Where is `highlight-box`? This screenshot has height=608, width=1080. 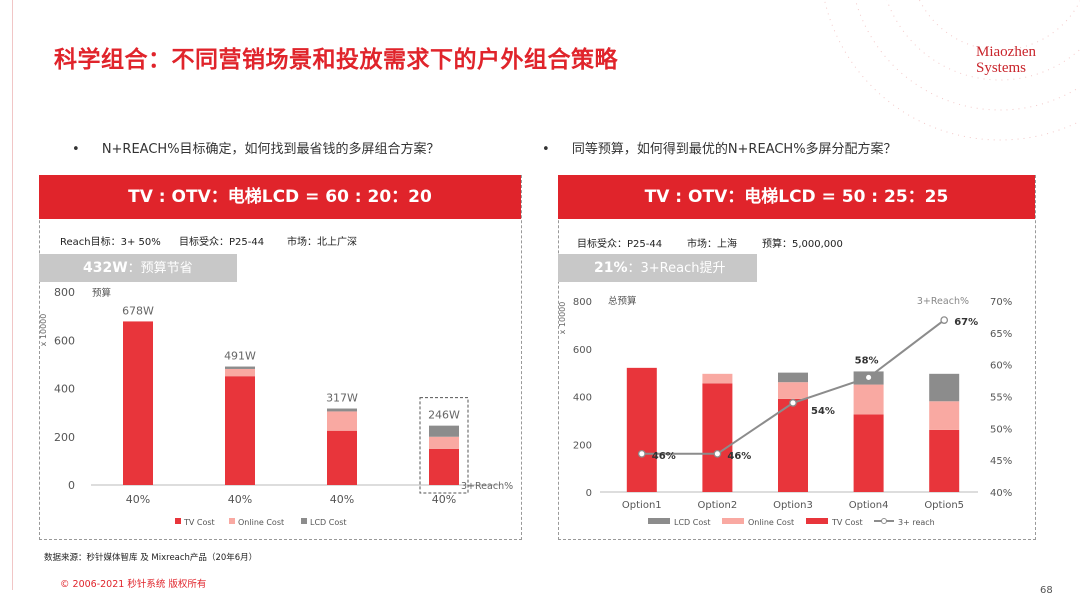 highlight-box is located at coordinates (444, 445).